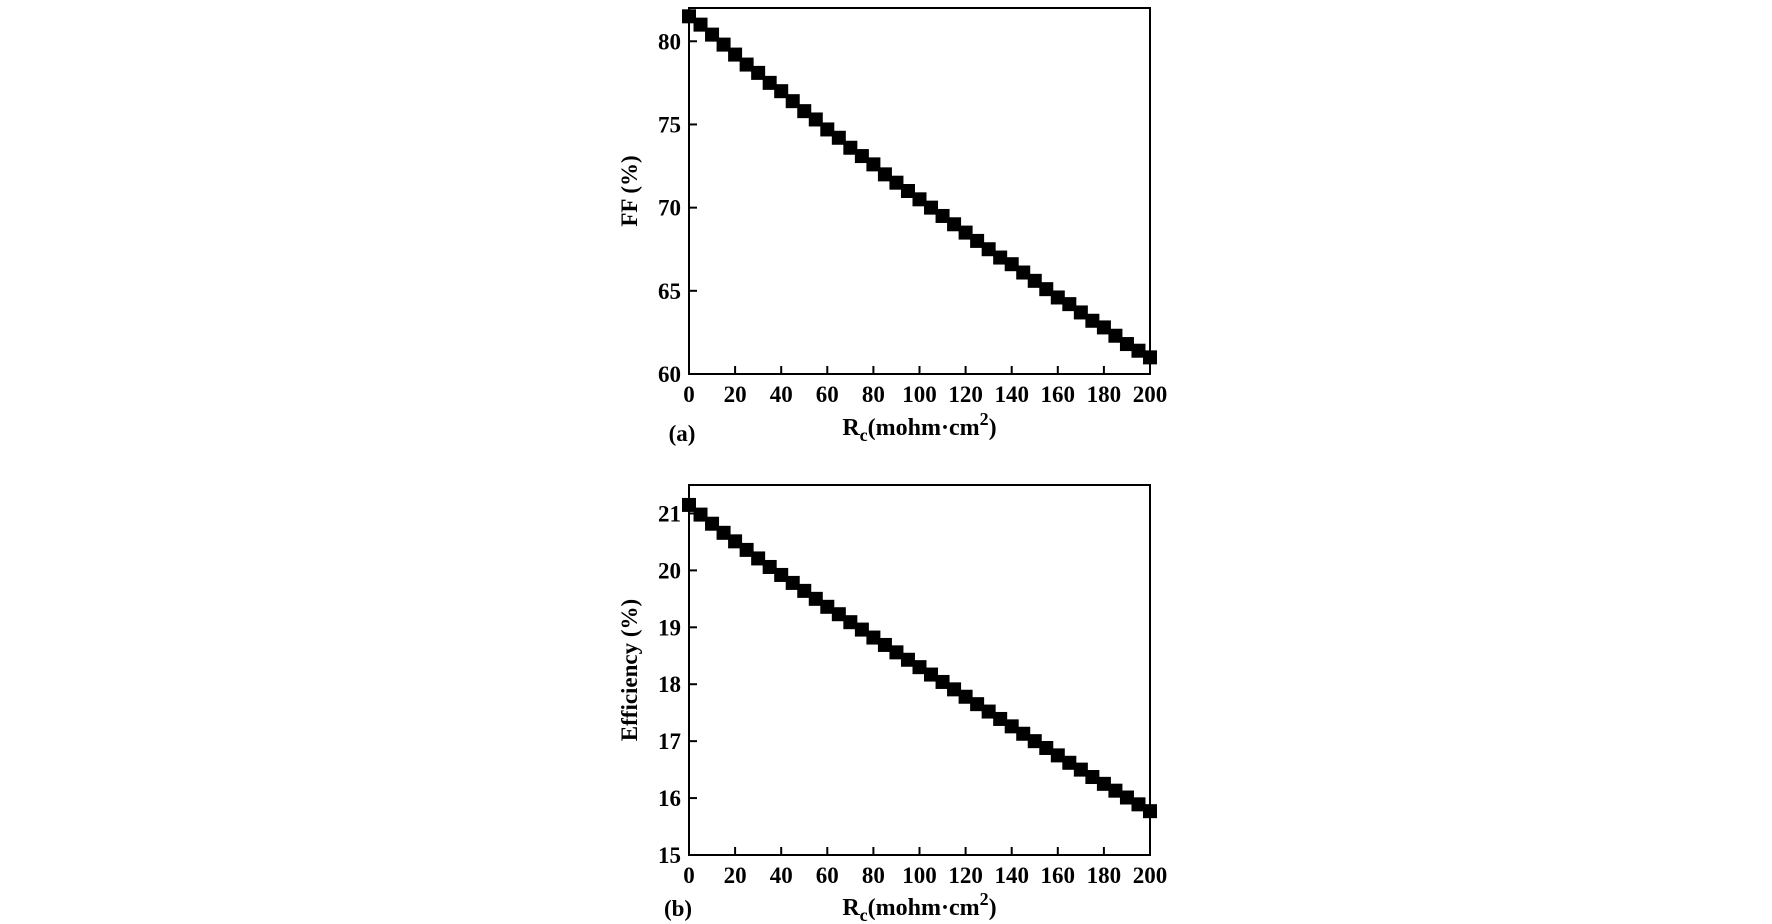 The height and width of the screenshot is (924, 1772). What do you see at coordinates (669, 124) in the screenshot?
I see `y-tick-label: 75` at bounding box center [669, 124].